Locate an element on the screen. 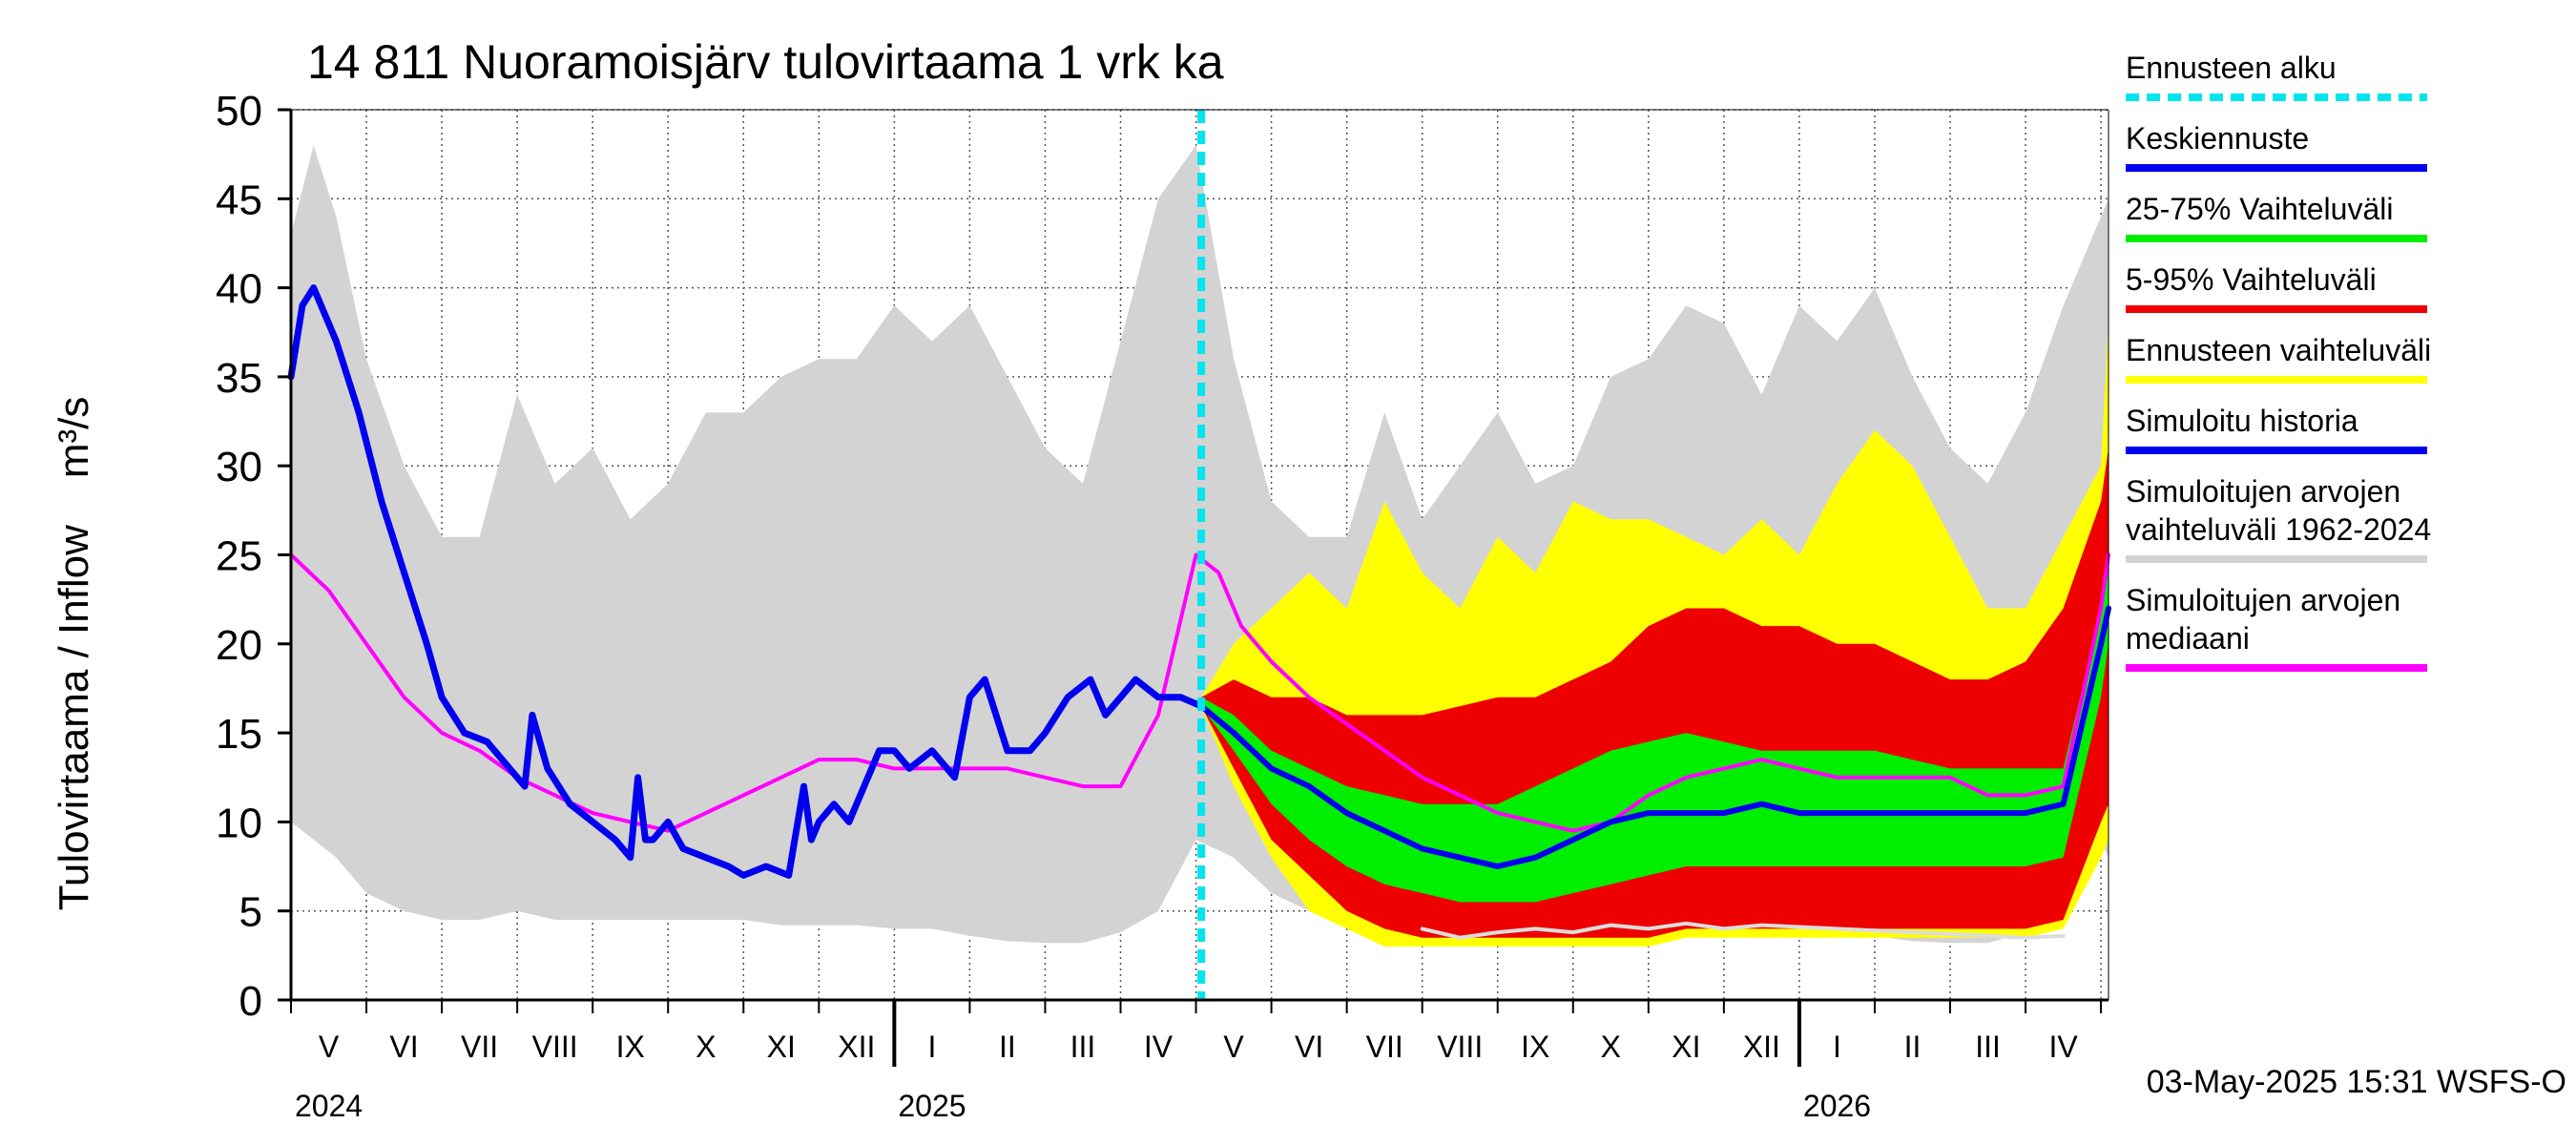  line-simuloitu-historia-aiempi is located at coordinates (1743, 931).